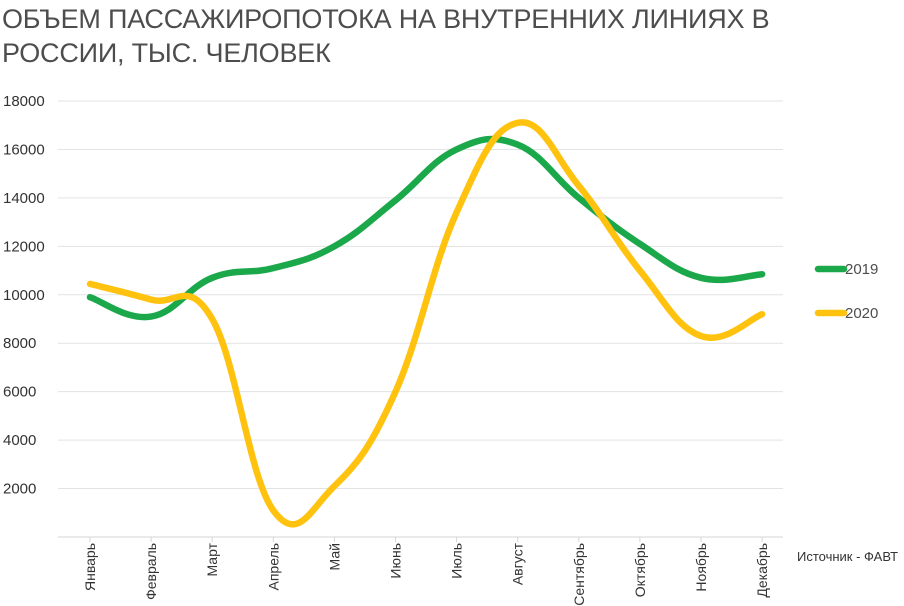  Describe the element at coordinates (212, 559) in the screenshot. I see `x-tick-label: Март` at that location.